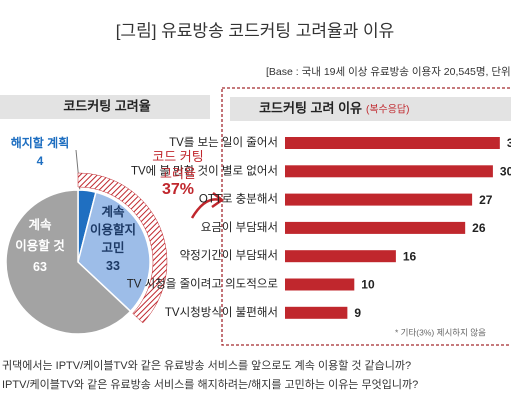  What do you see at coordinates (440, 332) in the screenshot?
I see `footnote: * 기타(3%) 제시하지 않음` at bounding box center [440, 332].